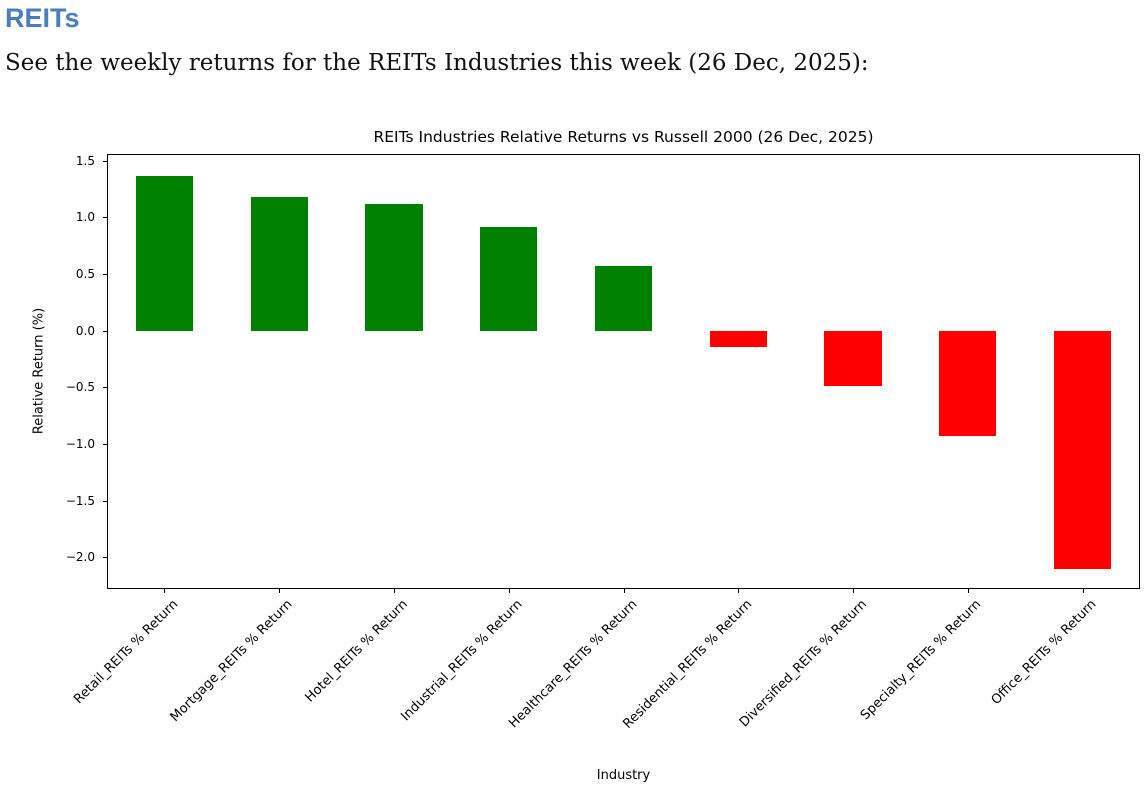 This screenshot has height=790, width=1148. I want to click on y-tick-label: −1.0, so click(80, 444).